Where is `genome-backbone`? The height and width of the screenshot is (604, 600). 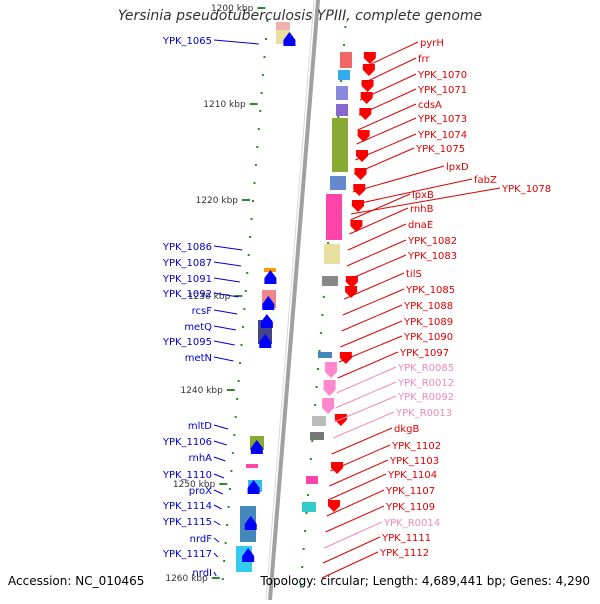
genome-backbone is located at coordinates (294, 300).